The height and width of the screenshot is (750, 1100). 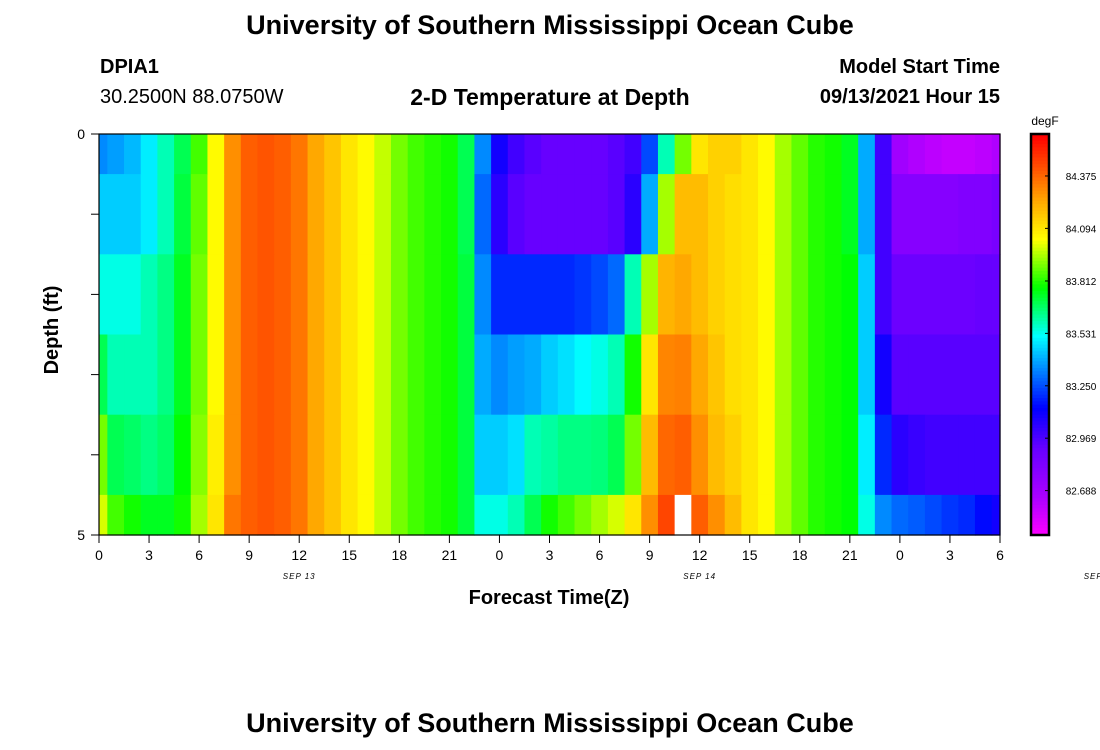 What do you see at coordinates (149, 555) in the screenshot?
I see `x-tick-label: 3` at bounding box center [149, 555].